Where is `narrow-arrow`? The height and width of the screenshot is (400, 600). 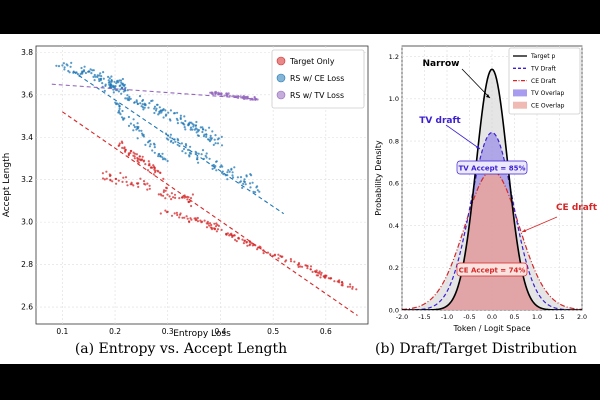 narrow-arrow is located at coordinates (476, 83).